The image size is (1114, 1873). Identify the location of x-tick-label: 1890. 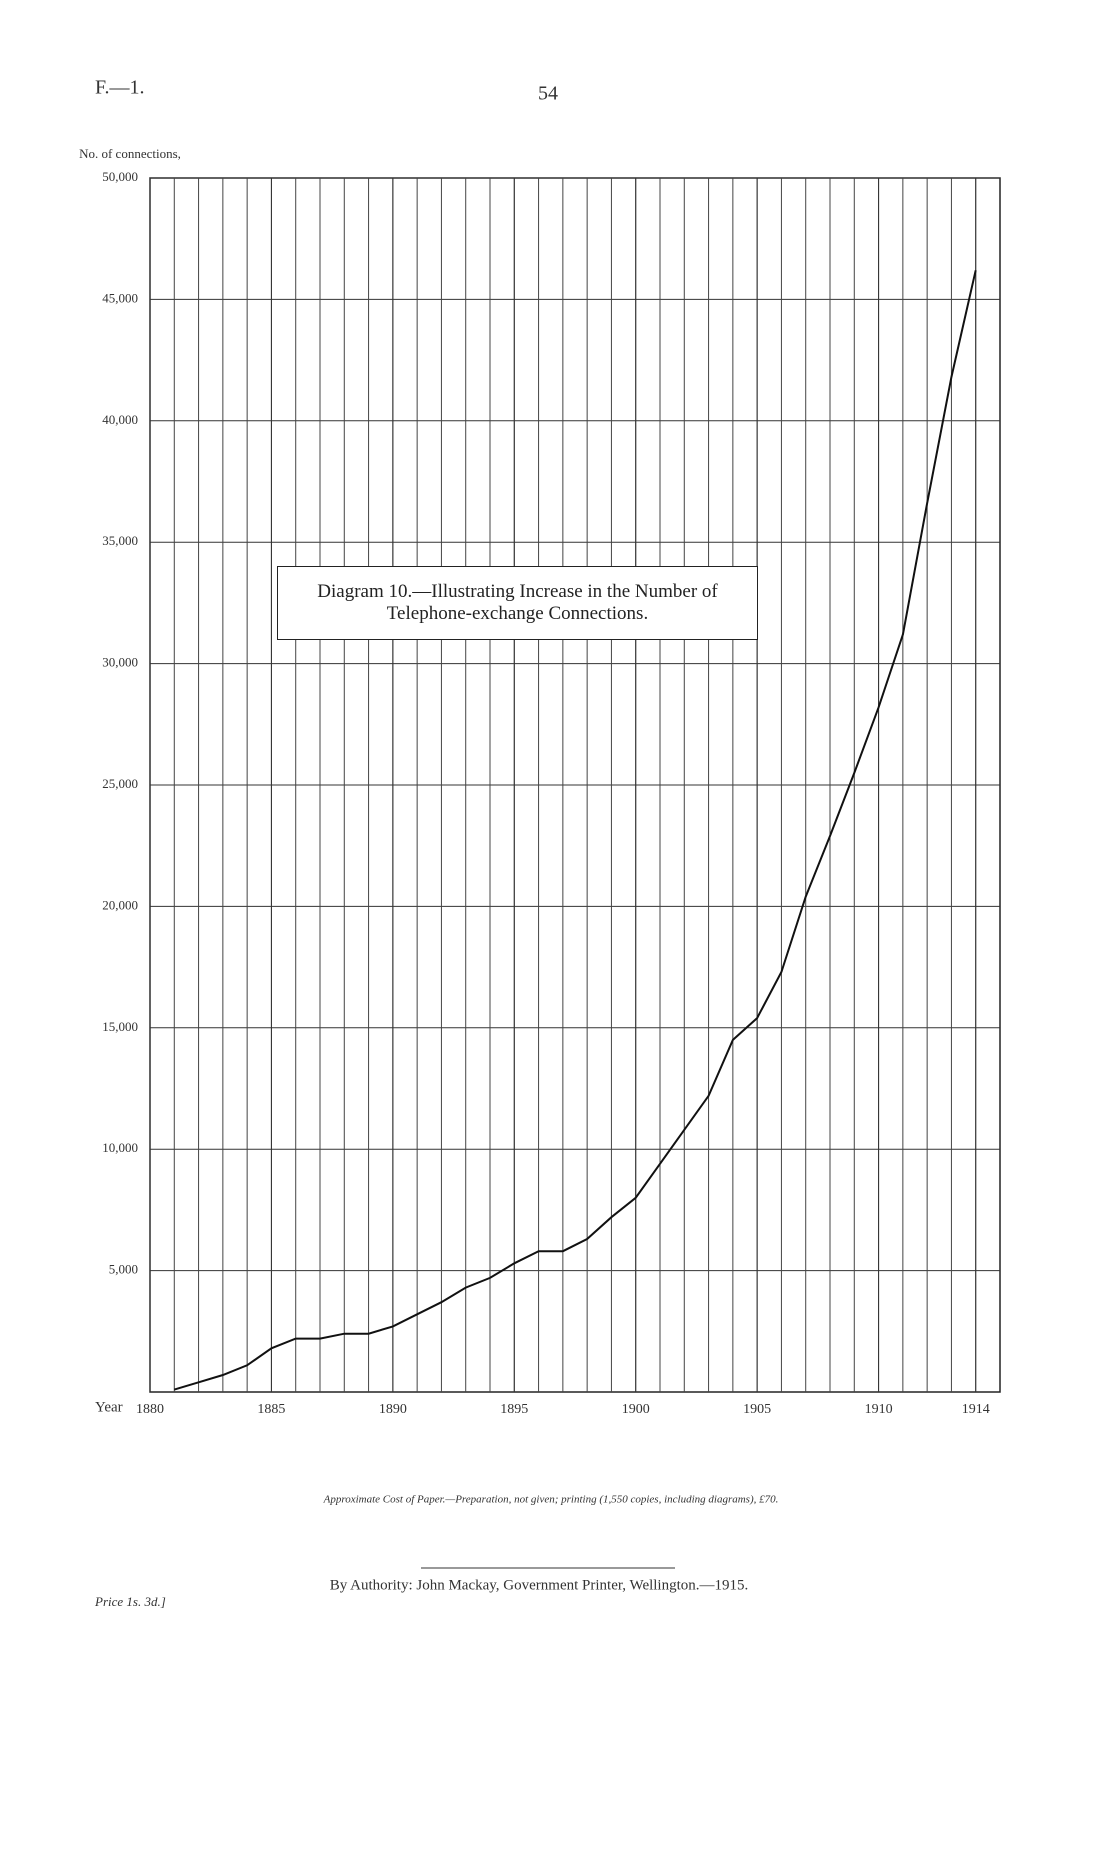
(393, 1409).